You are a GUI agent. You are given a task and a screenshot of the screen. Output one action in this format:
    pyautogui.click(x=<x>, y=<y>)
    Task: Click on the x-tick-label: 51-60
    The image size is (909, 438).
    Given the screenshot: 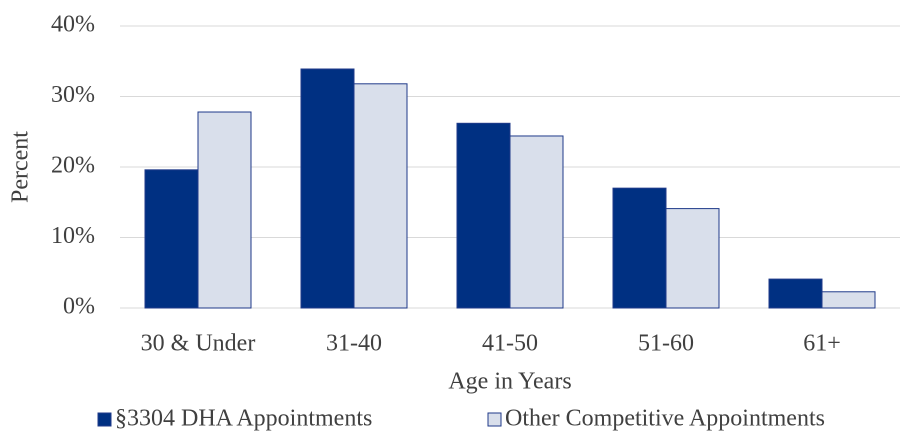 What is the action you would take?
    pyautogui.click(x=666, y=344)
    